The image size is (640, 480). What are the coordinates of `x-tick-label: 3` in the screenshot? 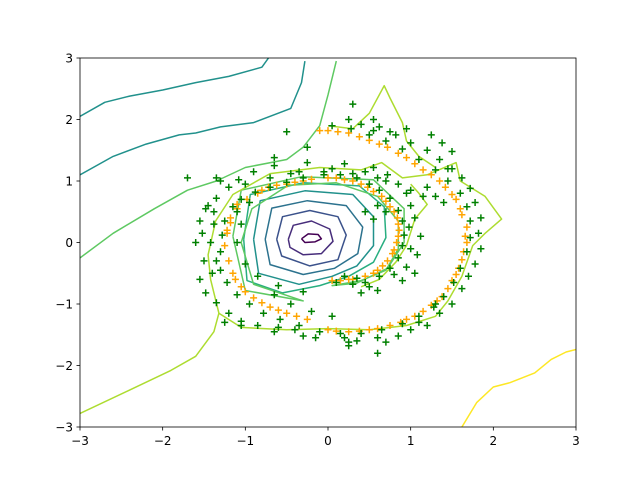 It's located at (576, 441).